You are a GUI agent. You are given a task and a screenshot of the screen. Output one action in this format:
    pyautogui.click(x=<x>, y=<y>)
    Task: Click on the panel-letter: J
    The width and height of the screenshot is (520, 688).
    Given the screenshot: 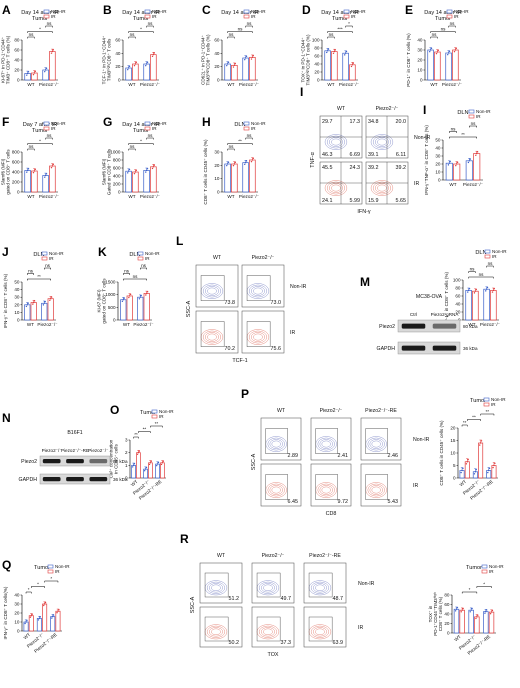 What is the action you would take?
    pyautogui.click(x=5, y=252)
    